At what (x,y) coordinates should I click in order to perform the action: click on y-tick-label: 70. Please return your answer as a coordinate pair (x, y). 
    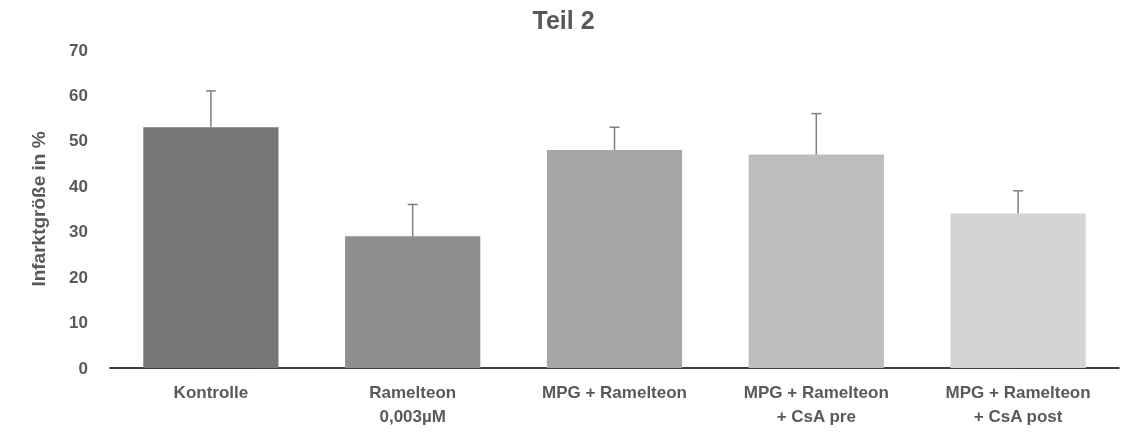
    Looking at the image, I should click on (78, 50).